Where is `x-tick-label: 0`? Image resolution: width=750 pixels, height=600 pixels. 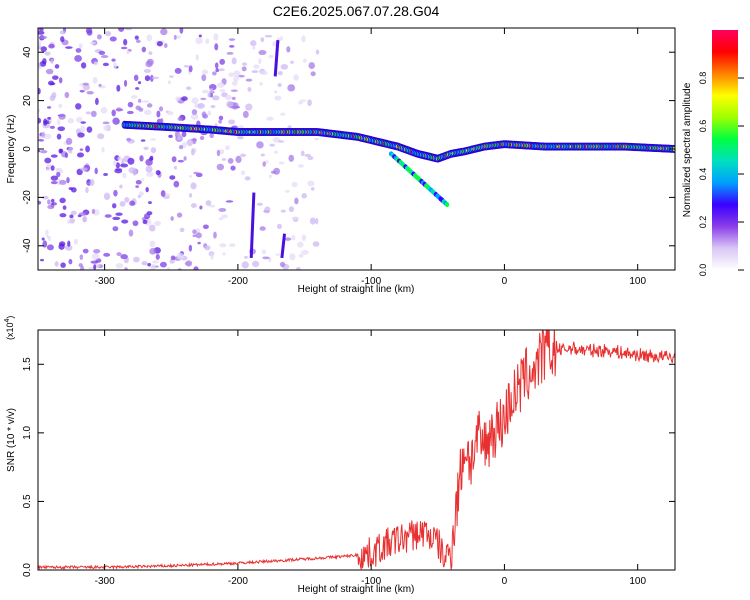 x-tick-label: 0 is located at coordinates (505, 581).